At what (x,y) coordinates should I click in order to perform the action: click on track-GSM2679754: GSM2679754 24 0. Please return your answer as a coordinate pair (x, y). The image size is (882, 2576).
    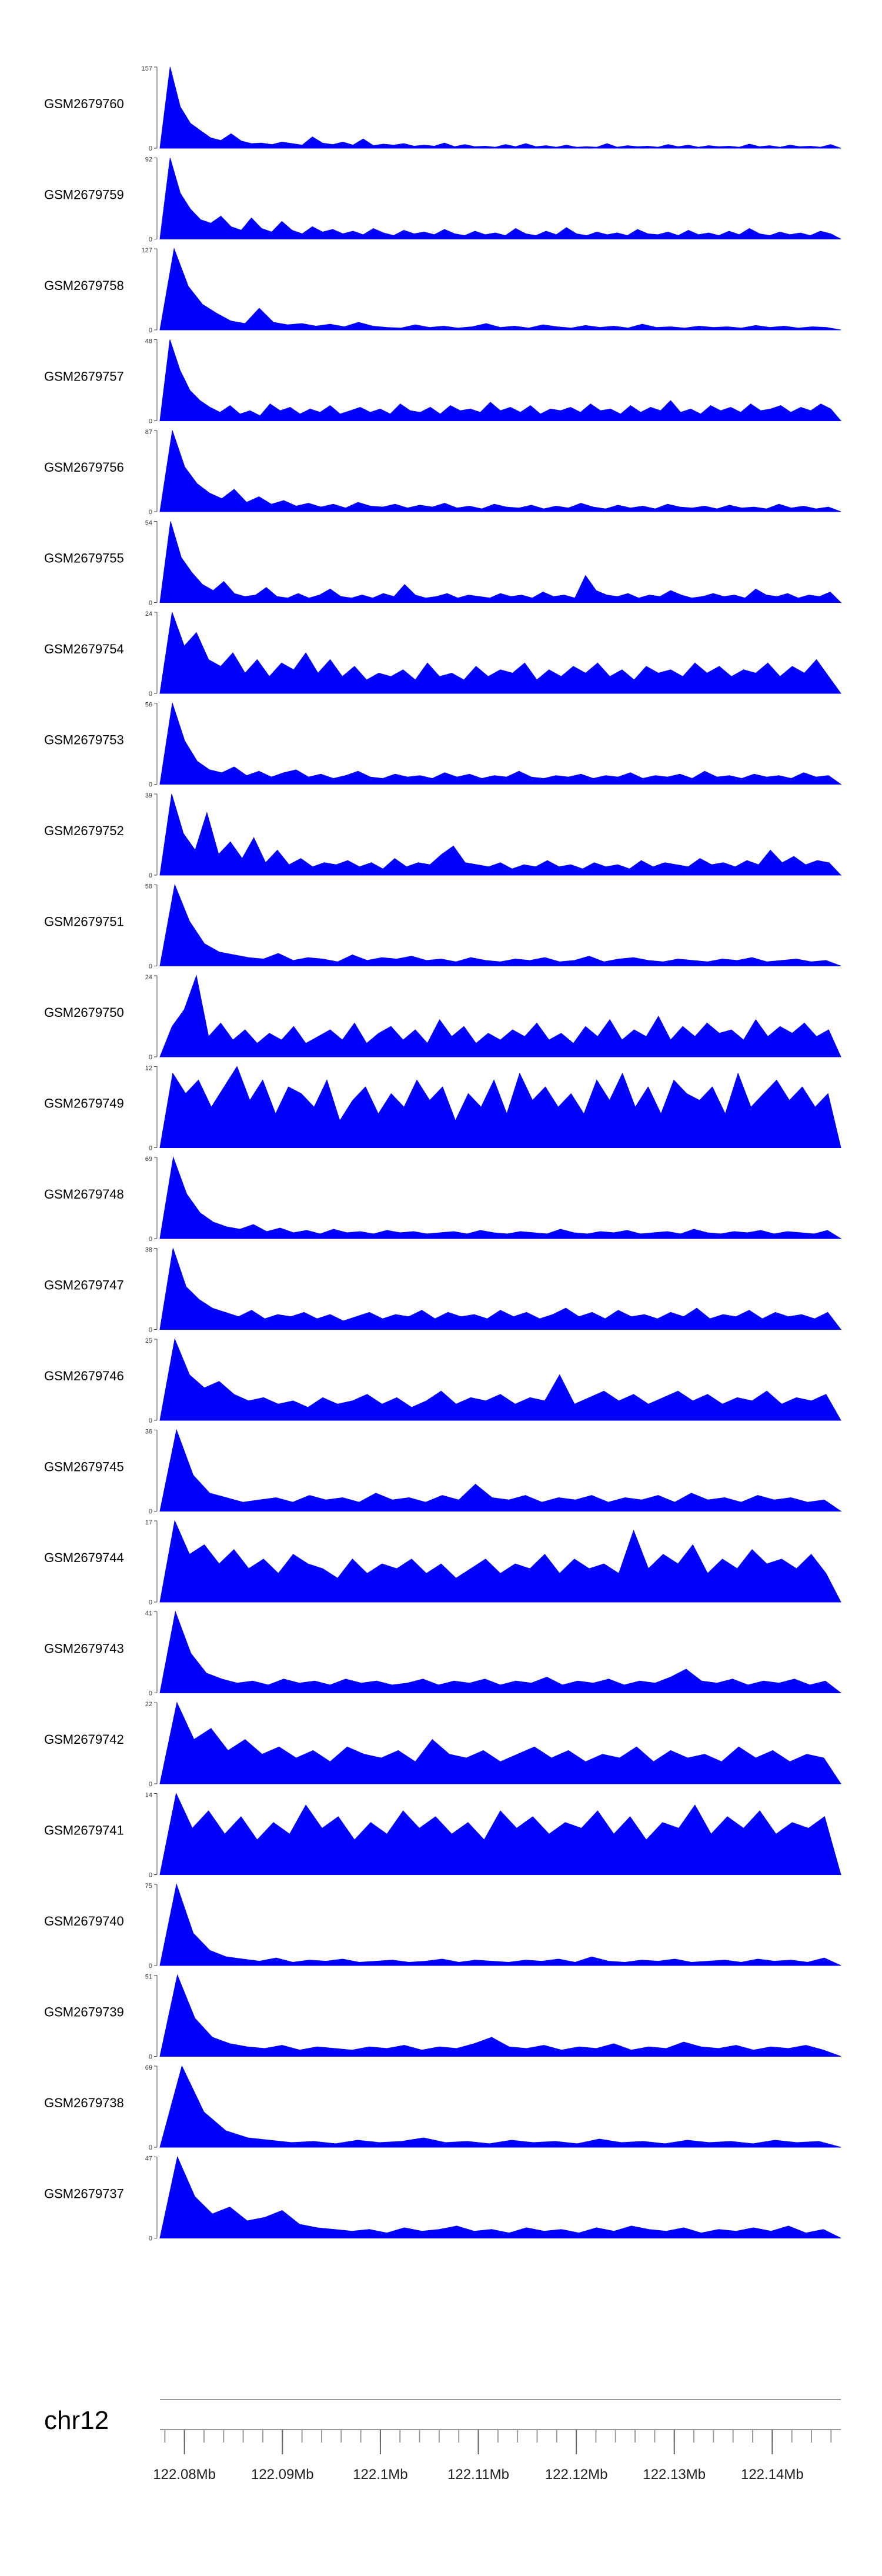
    Looking at the image, I should click on (442, 654).